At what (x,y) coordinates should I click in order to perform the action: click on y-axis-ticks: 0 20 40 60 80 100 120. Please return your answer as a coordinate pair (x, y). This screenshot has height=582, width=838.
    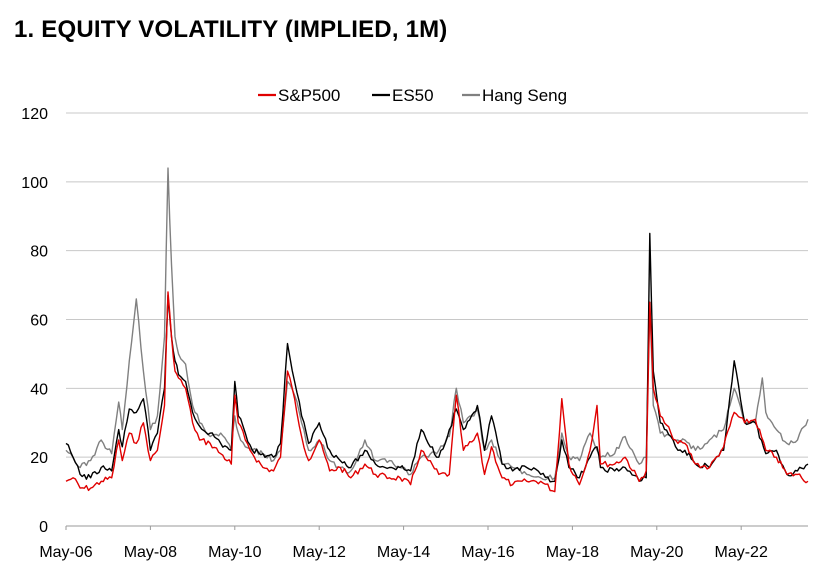
    Looking at the image, I should click on (34, 321).